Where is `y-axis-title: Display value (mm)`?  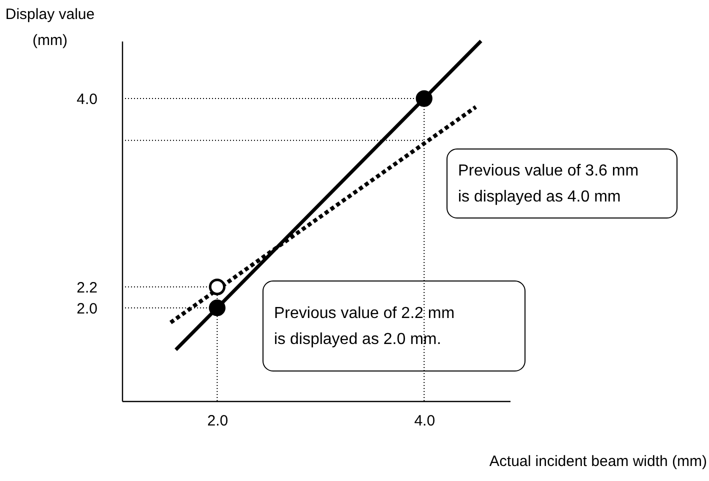
y-axis-title: Display value (mm) is located at coordinates (50, 27).